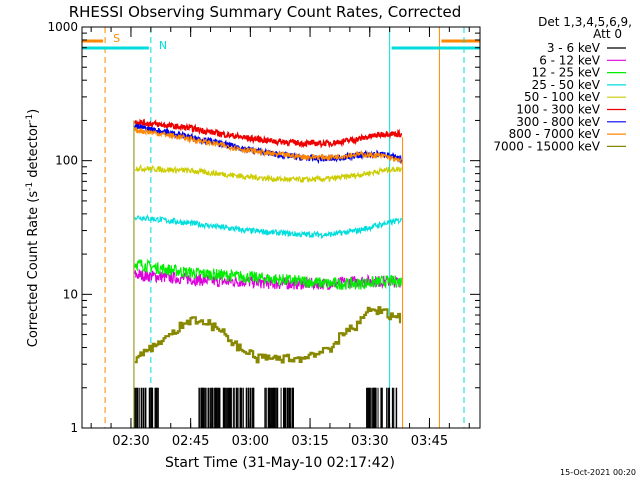 This screenshot has height=480, width=640. Describe the element at coordinates (250, 441) in the screenshot. I see `x-tick-label: 03:00` at that location.